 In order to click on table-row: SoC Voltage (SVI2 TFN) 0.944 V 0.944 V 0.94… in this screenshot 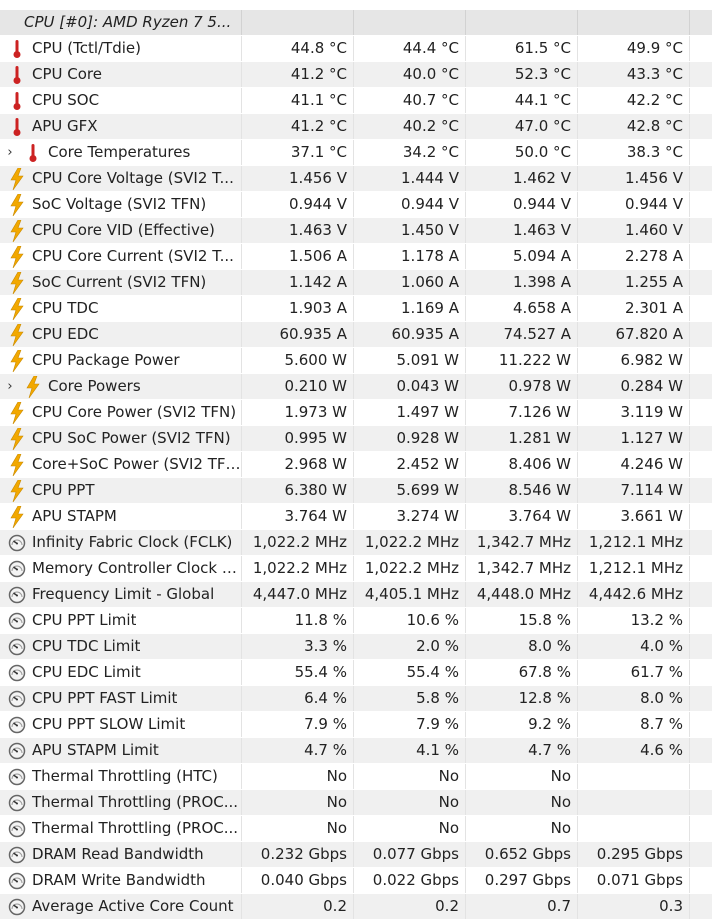, I will do `click(356, 205)`.